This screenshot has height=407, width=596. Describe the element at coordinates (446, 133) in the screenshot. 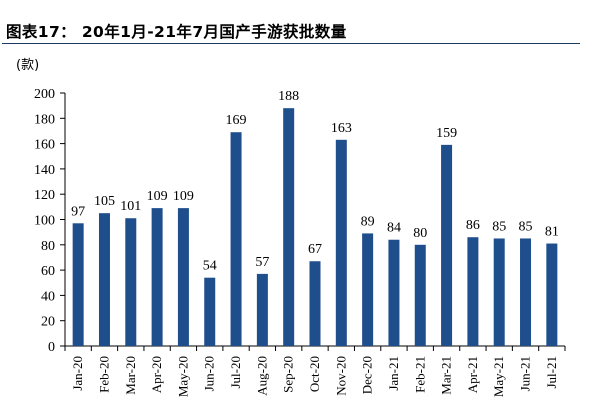

I see `data-label: 159` at that location.